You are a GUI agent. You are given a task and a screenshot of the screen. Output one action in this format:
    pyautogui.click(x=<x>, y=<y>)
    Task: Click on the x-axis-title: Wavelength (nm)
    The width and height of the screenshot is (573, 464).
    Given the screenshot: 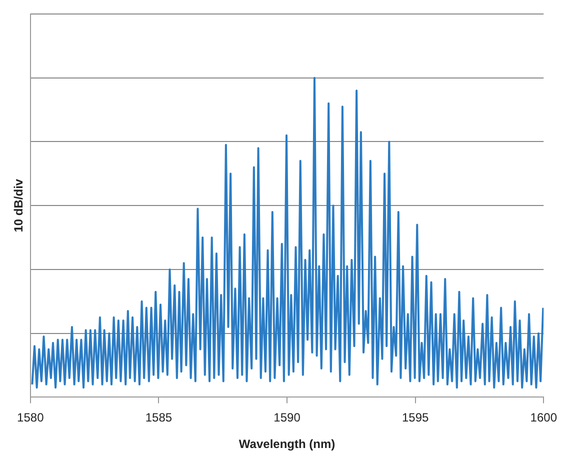 What is the action you would take?
    pyautogui.click(x=287, y=444)
    